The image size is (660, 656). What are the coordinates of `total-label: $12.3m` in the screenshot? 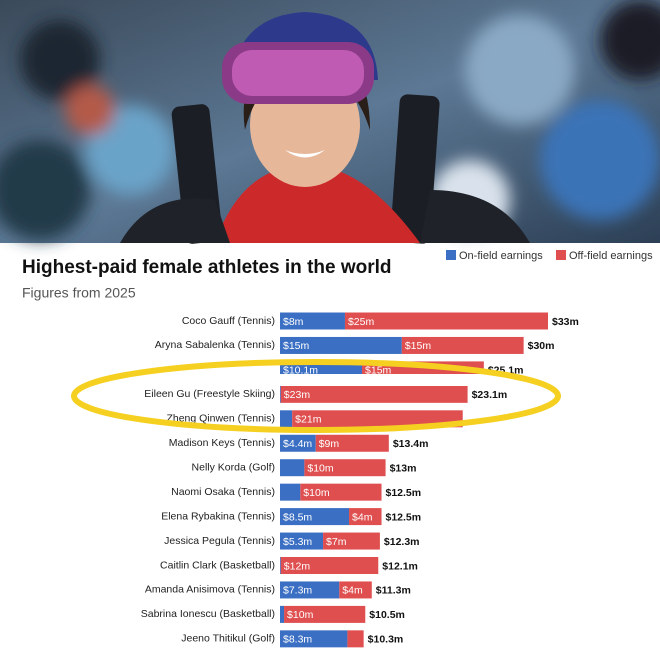 It's located at (402, 542).